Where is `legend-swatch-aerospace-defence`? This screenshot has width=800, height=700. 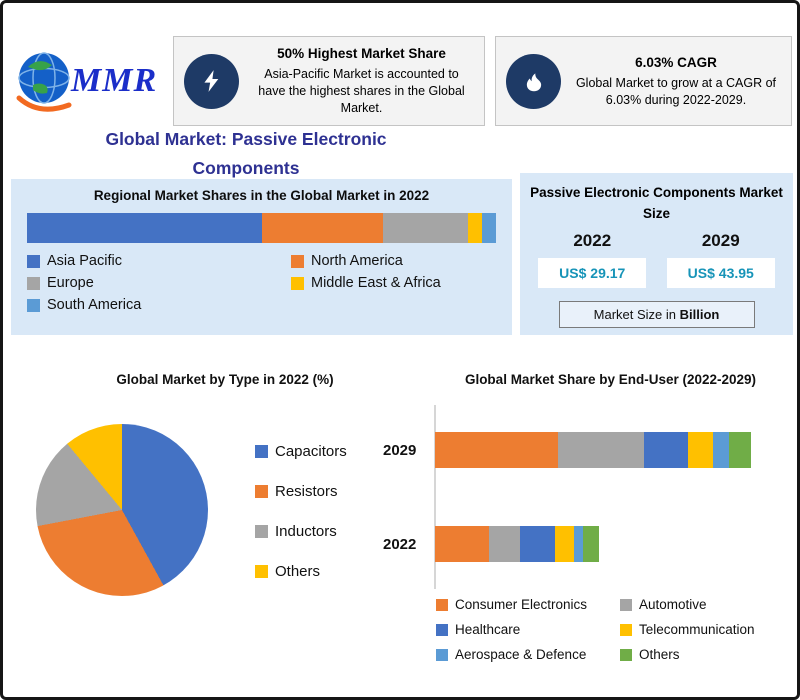
legend-swatch-aerospace-defence is located at coordinates (442, 654).